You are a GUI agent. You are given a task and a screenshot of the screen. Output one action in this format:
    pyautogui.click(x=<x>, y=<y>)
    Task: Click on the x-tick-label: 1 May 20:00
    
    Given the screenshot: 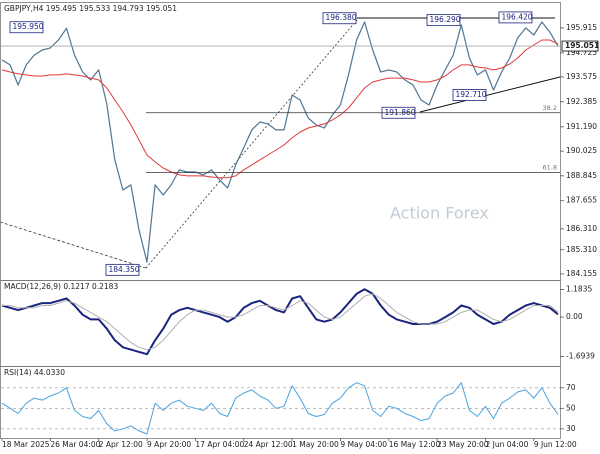 What is the action you would take?
    pyautogui.click(x=315, y=444)
    